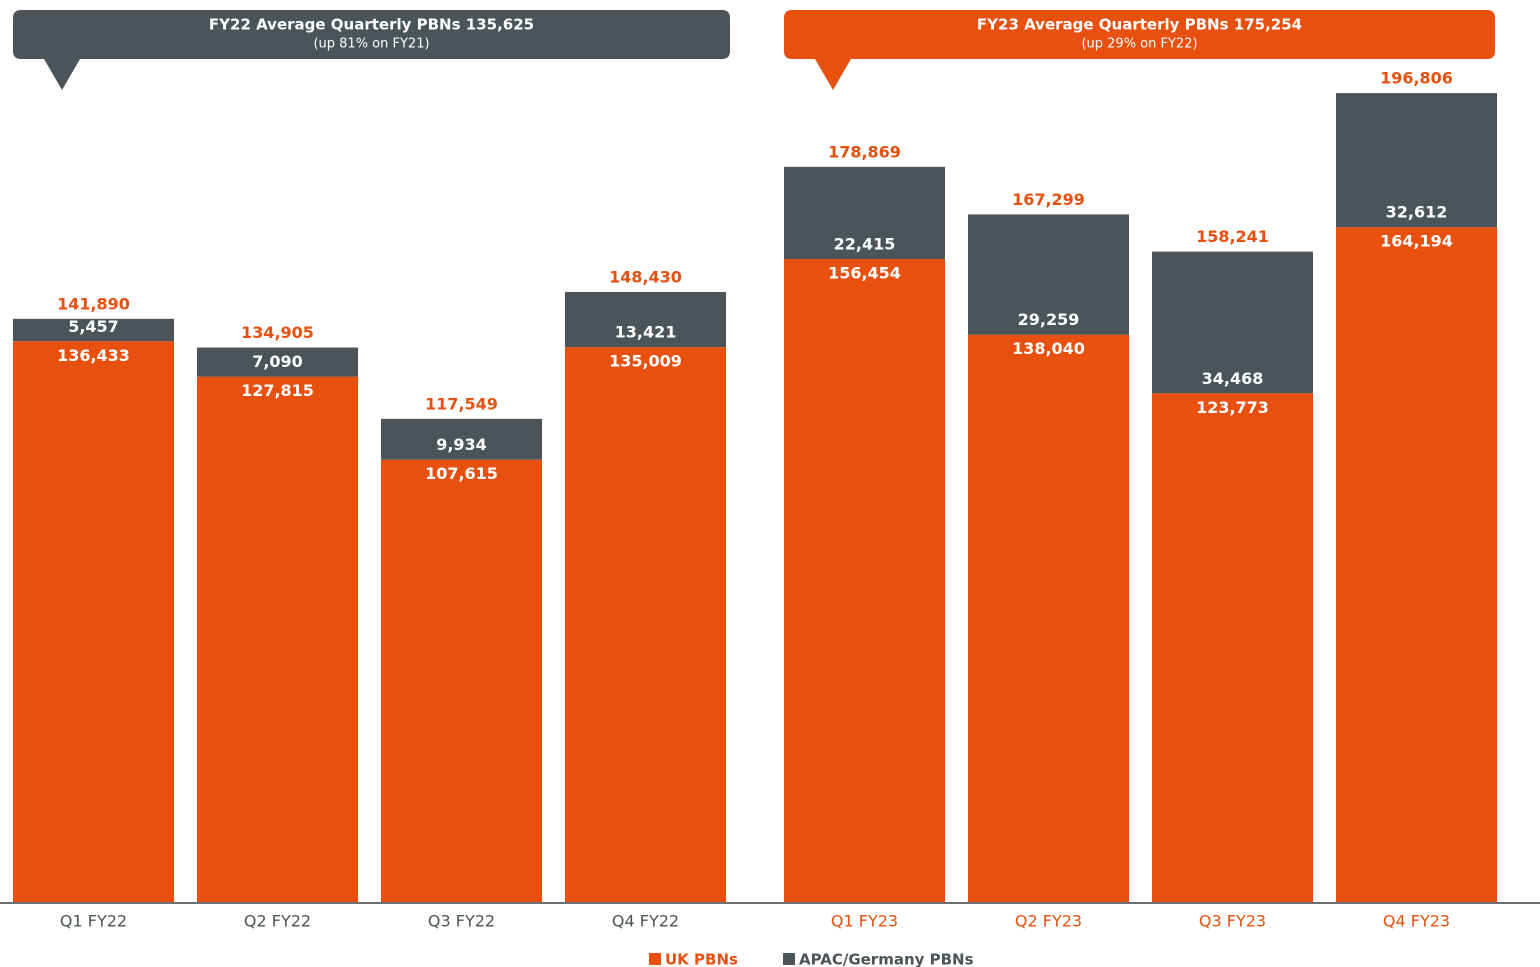  What do you see at coordinates (461, 403) in the screenshot?
I see `total-label: 117,549` at bounding box center [461, 403].